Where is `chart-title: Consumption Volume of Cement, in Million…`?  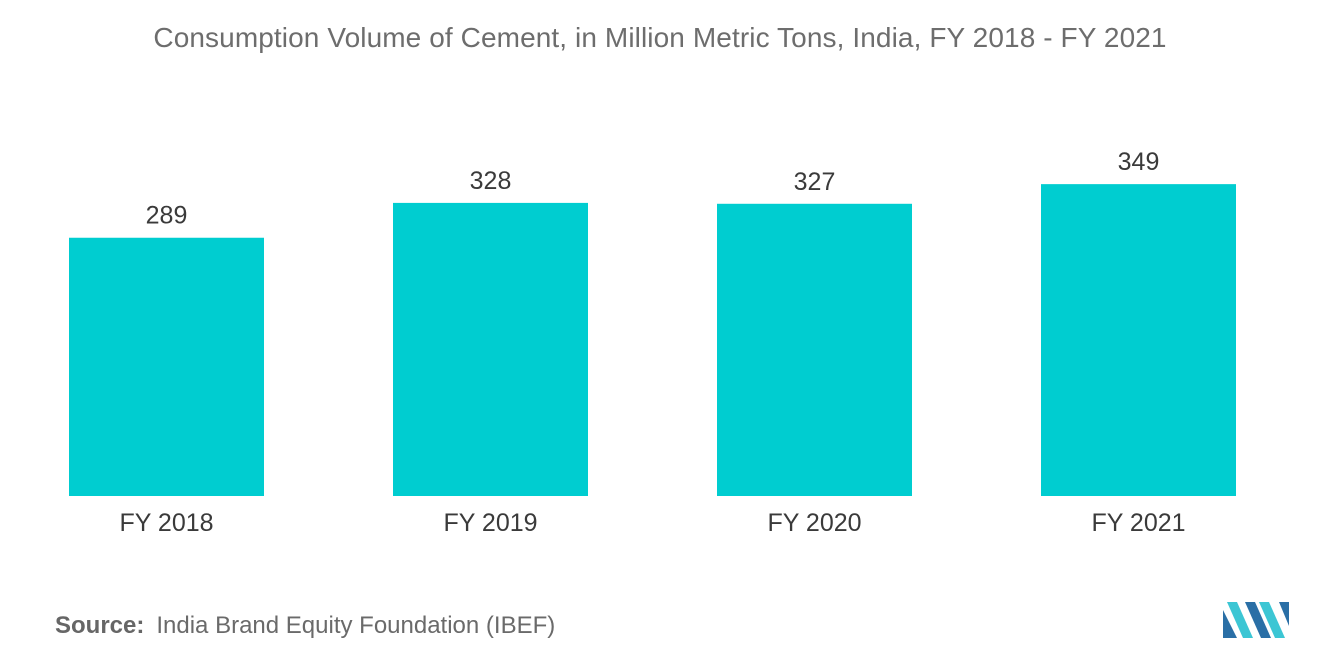 chart-title: Consumption Volume of Cement, in Million… is located at coordinates (660, 37).